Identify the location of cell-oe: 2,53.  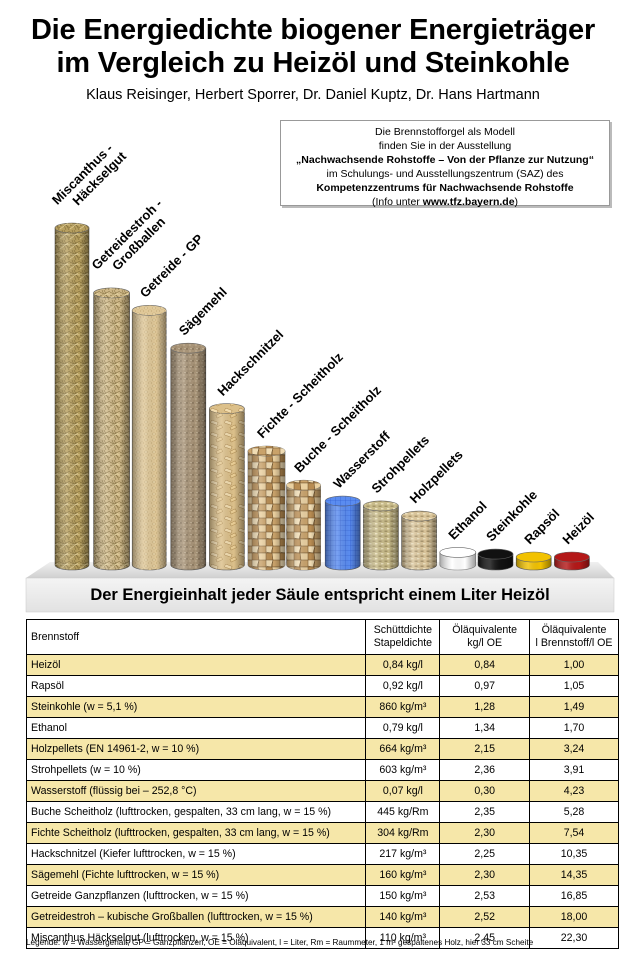
(485, 896).